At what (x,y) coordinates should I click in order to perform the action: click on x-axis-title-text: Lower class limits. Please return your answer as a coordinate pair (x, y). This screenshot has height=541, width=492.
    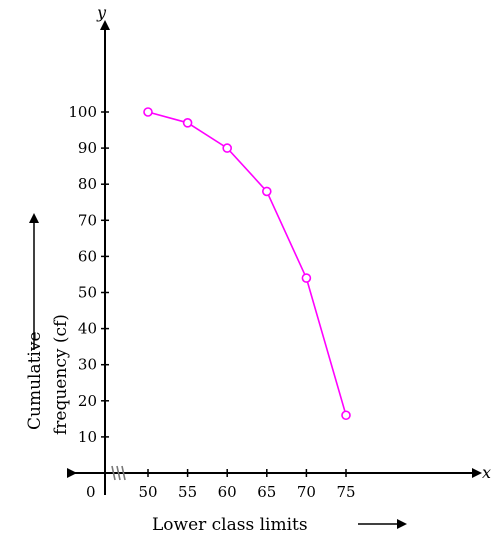
    Looking at the image, I should click on (230, 525).